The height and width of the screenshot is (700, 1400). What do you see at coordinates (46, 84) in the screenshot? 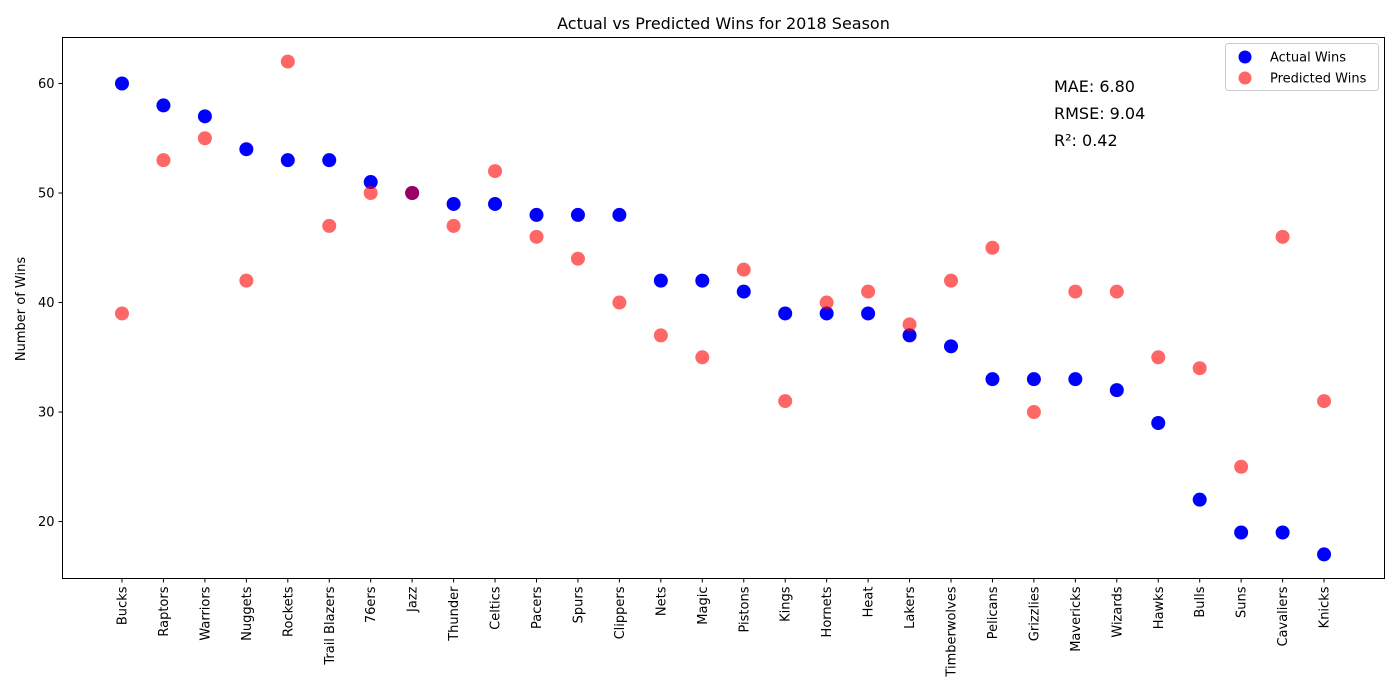
I see `y-tick-label: 60` at bounding box center [46, 84].